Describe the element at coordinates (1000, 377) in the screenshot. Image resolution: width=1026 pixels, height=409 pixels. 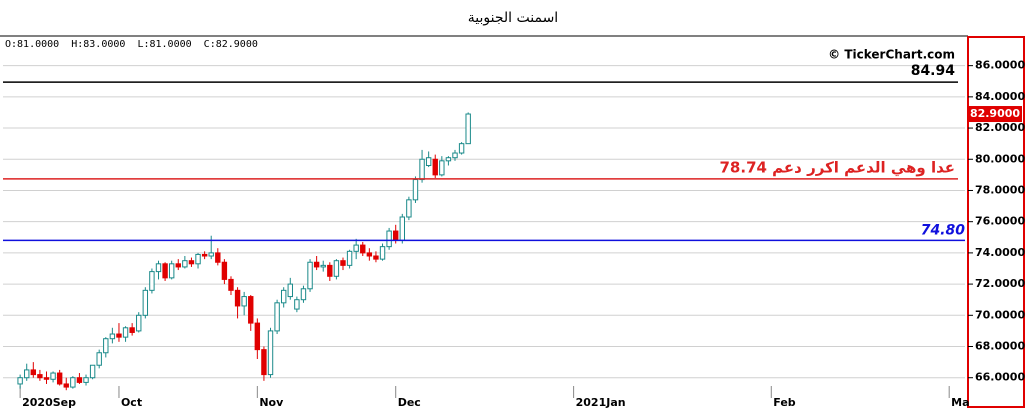
I see `y-tick-label: 66.0000` at that location.